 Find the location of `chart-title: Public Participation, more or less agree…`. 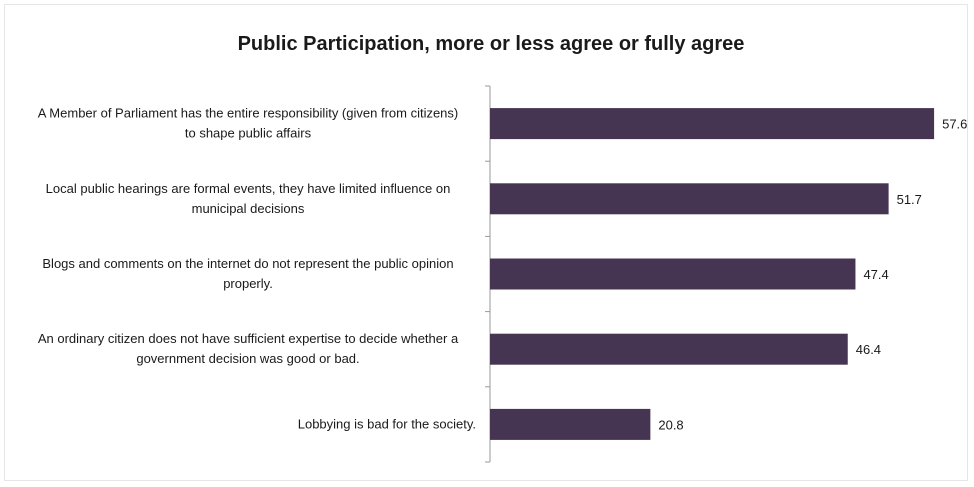

chart-title: Public Participation, more or less agree… is located at coordinates (491, 44).